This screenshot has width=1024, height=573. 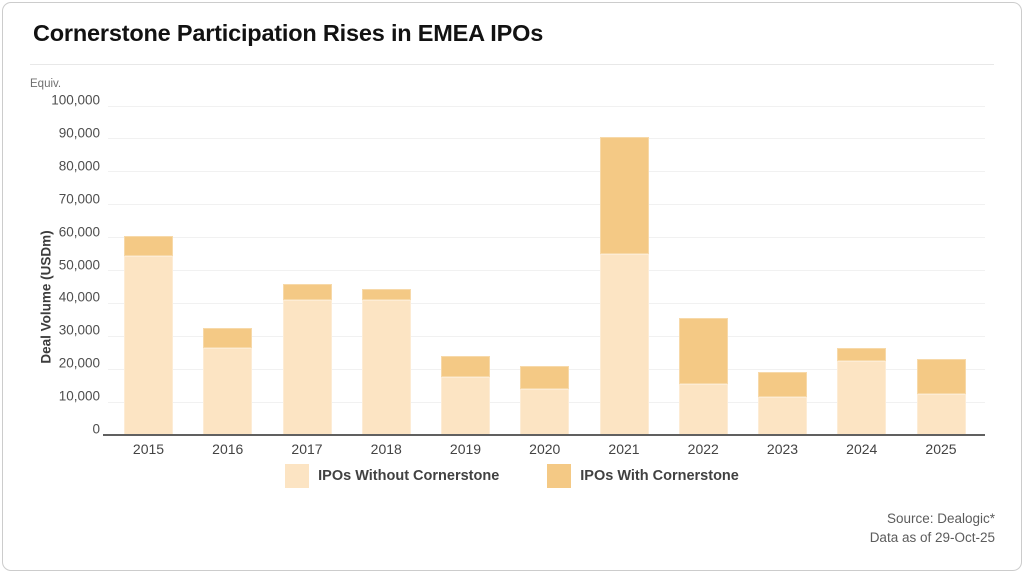 I want to click on y-tick-label: 50,000, so click(x=79, y=264).